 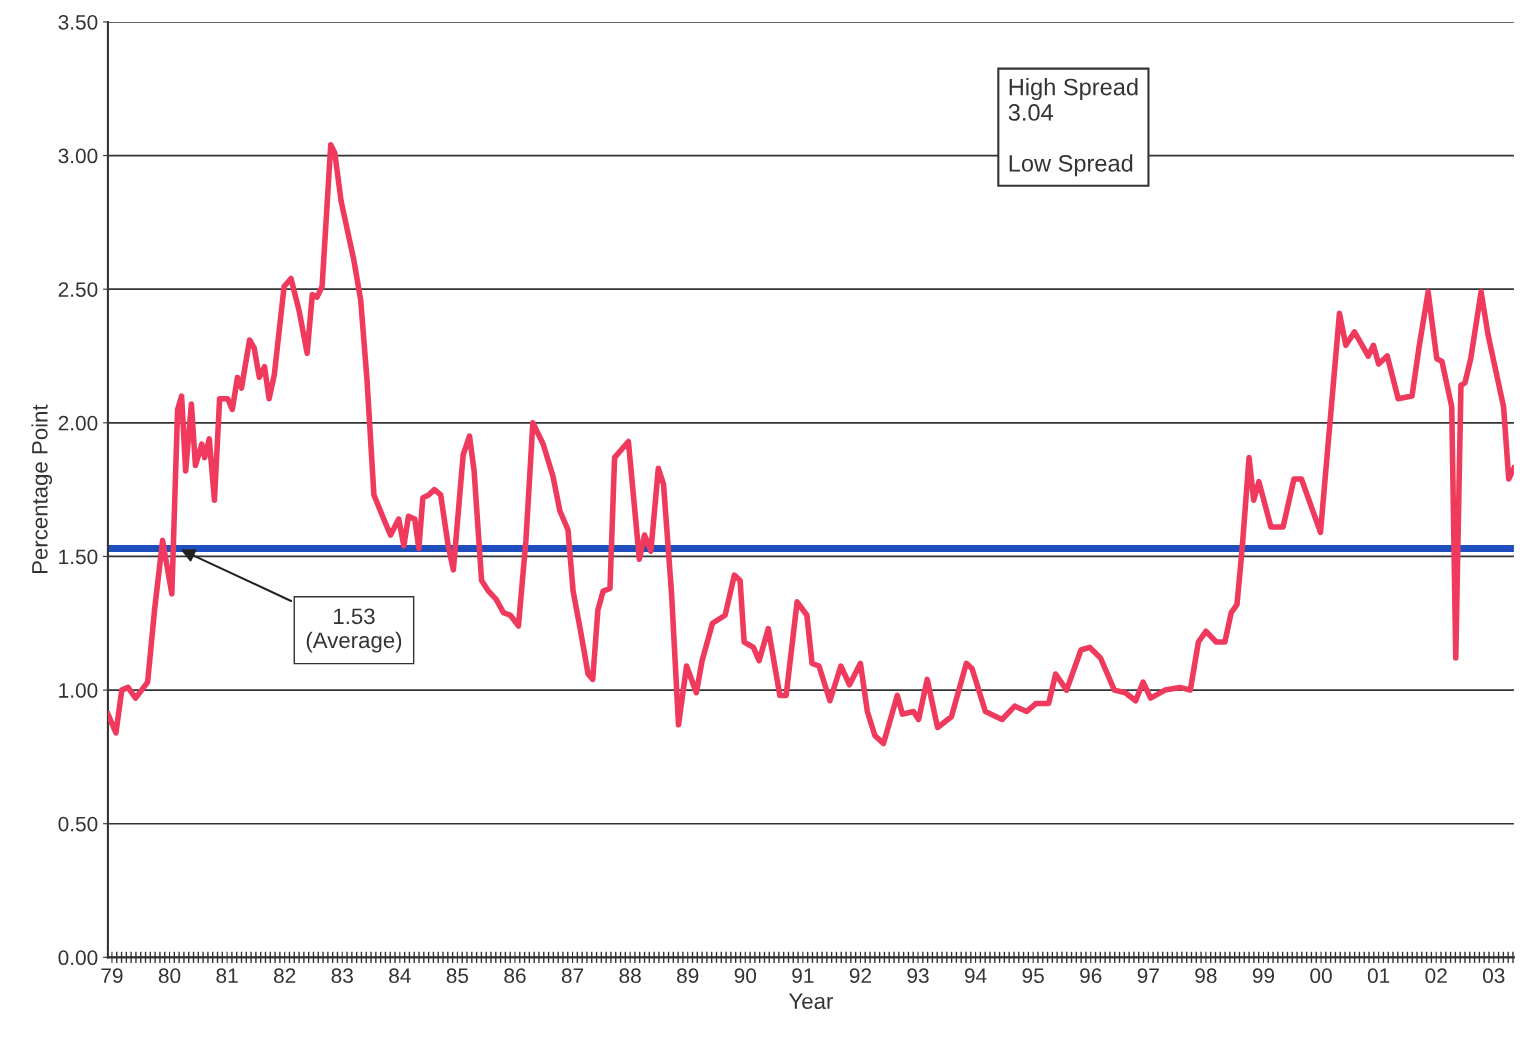 What do you see at coordinates (1378, 976) in the screenshot?
I see `x-tick-label: 01` at bounding box center [1378, 976].